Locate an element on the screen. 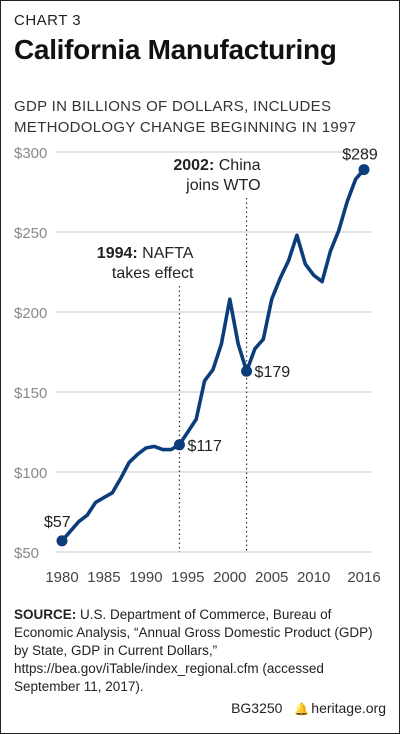 The height and width of the screenshot is (734, 400). data-label: $117 is located at coordinates (204, 446).